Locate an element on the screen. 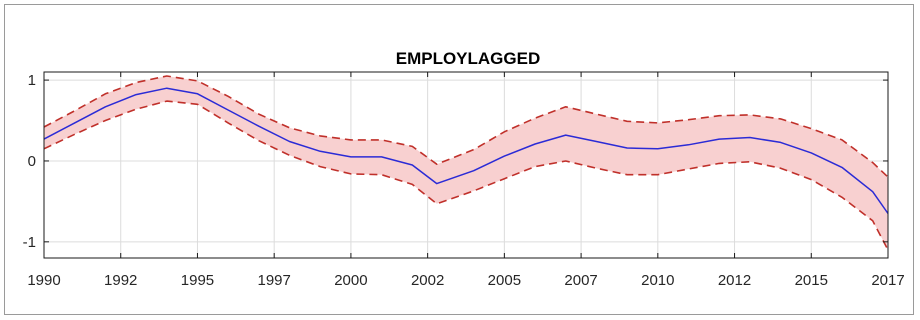  x-tick-label-4: 2000 is located at coordinates (350, 280).